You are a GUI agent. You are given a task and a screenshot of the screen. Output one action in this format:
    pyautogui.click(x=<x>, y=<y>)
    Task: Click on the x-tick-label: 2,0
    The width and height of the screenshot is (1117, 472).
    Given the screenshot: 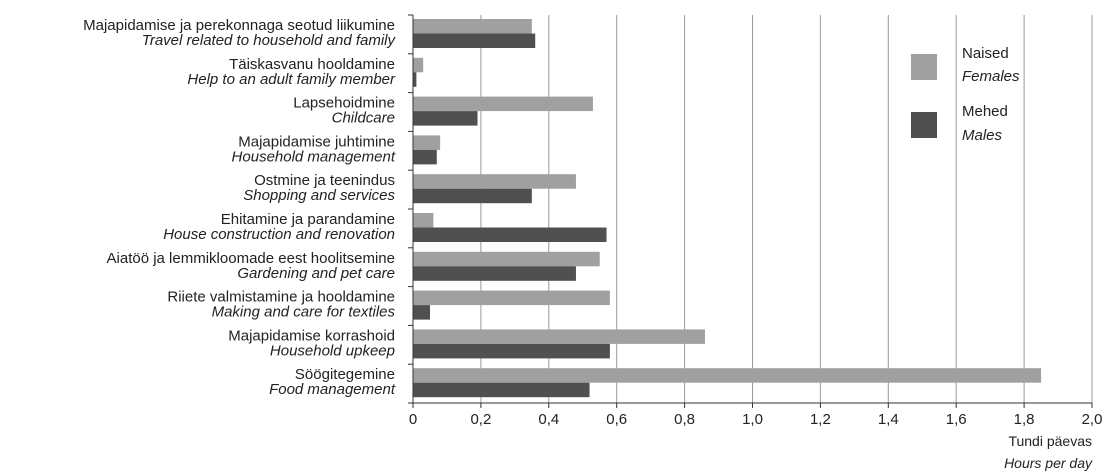 What is the action you would take?
    pyautogui.click(x=1092, y=419)
    